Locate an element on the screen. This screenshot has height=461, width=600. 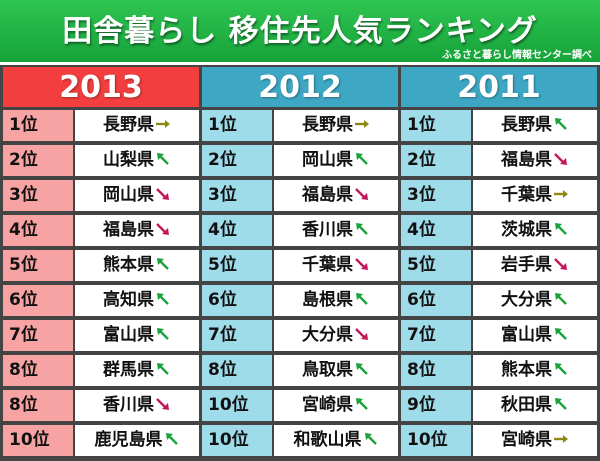
prefecture-cell: 岩手県 is located at coordinates (535, 265).